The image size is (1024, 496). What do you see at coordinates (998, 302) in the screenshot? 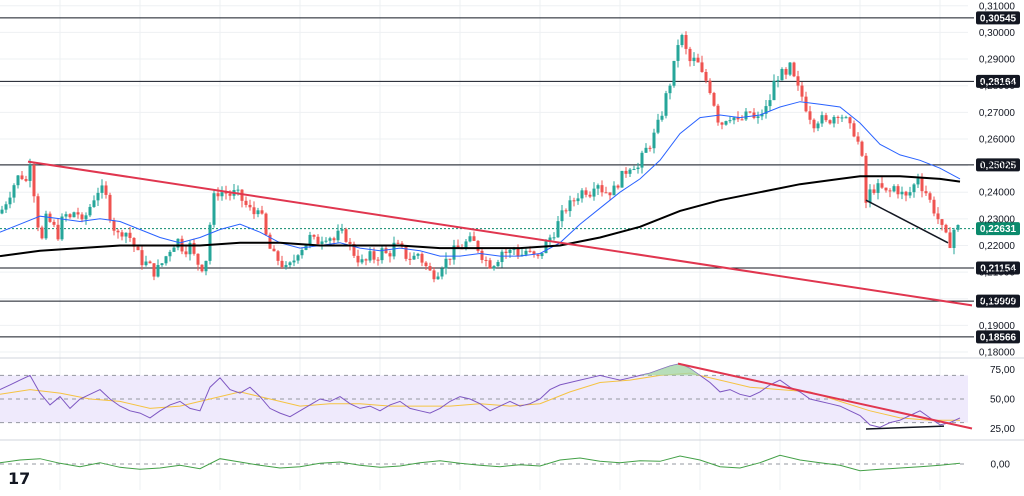
I see `price-level-label: 0,19909` at bounding box center [998, 302].